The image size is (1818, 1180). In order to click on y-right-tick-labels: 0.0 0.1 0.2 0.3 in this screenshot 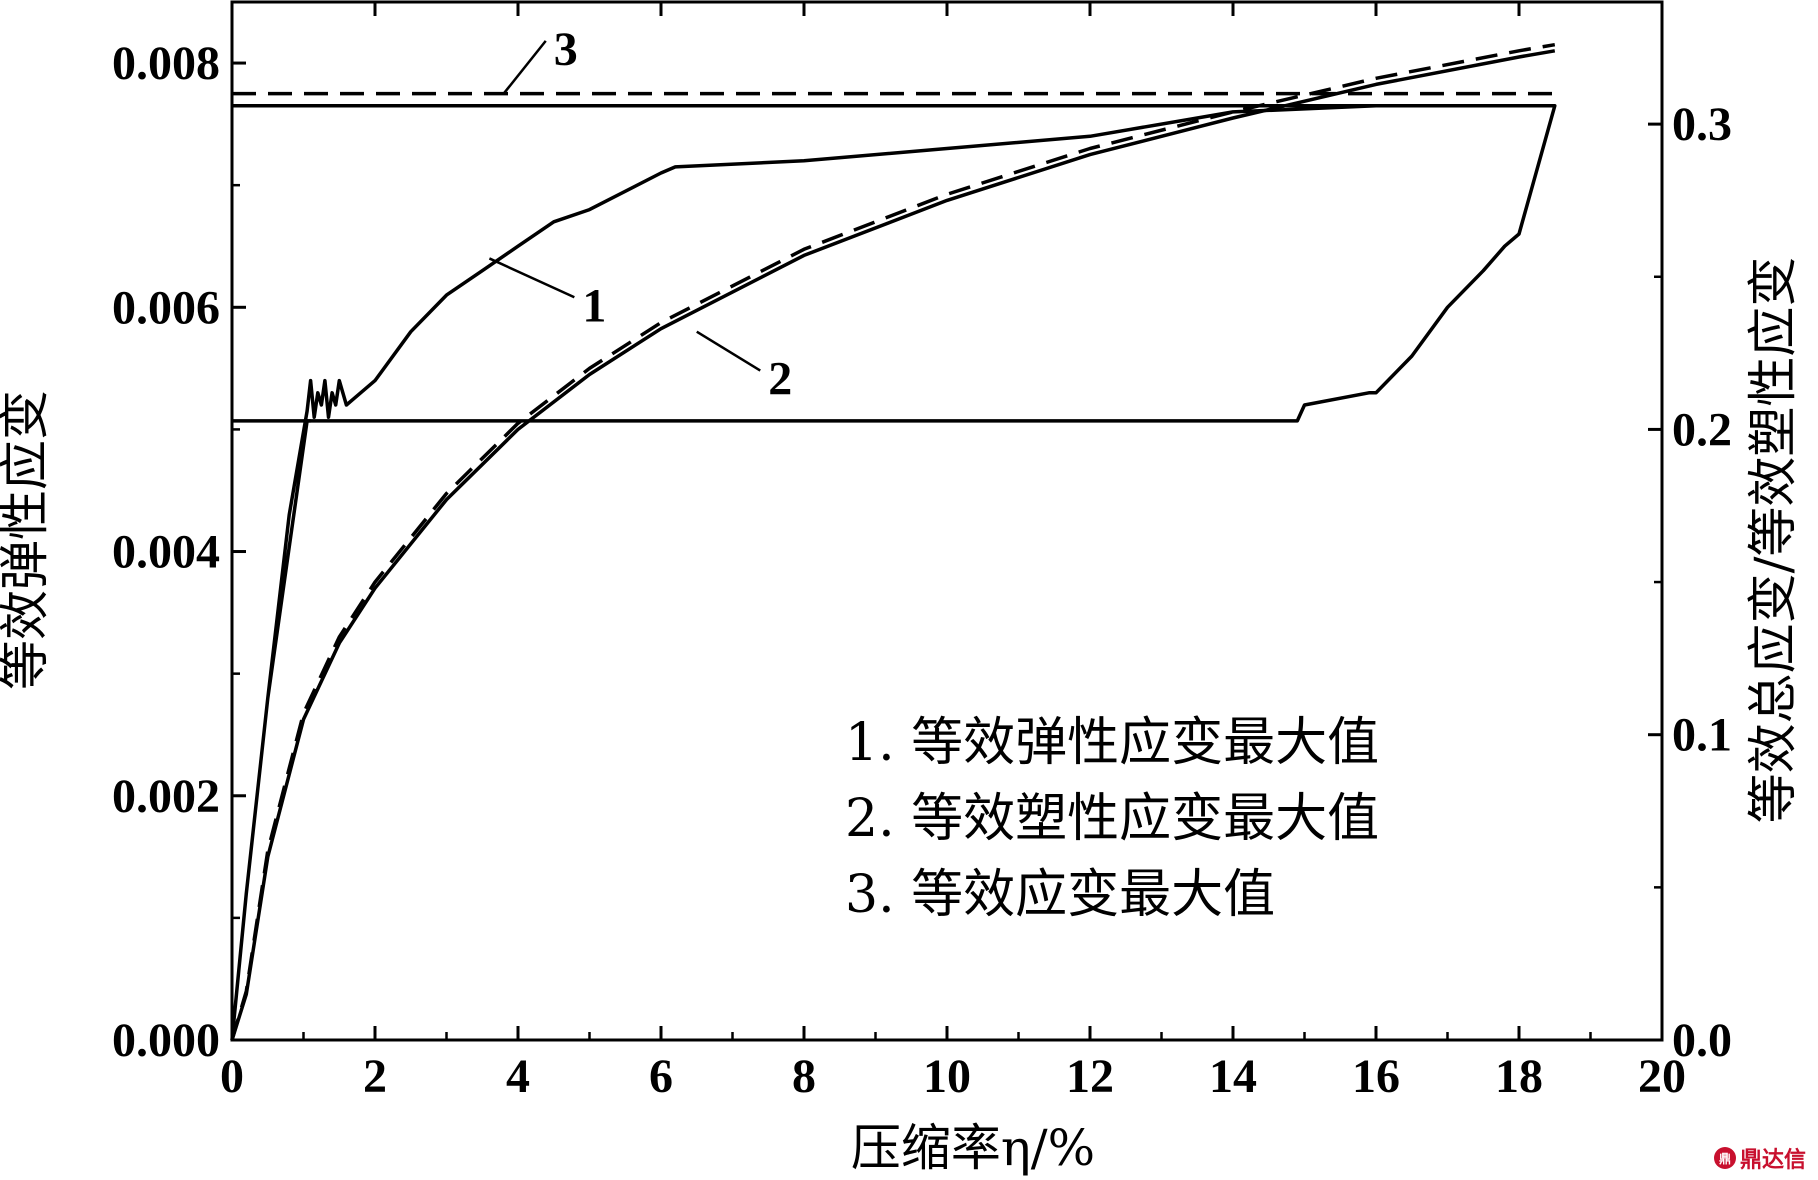, I will do `click(1702, 582)`.